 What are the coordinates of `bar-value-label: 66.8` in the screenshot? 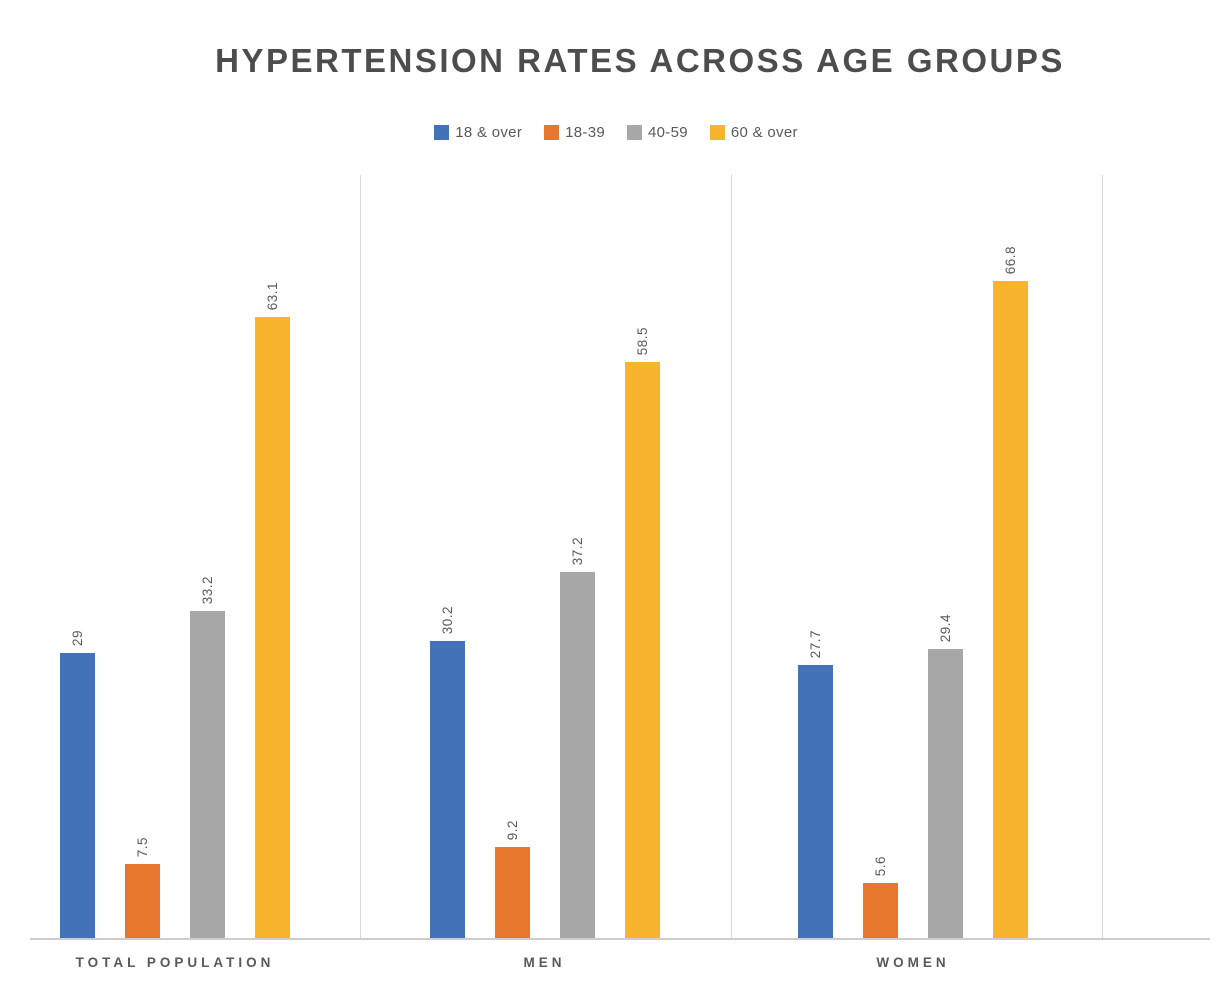 It's located at (1010, 259).